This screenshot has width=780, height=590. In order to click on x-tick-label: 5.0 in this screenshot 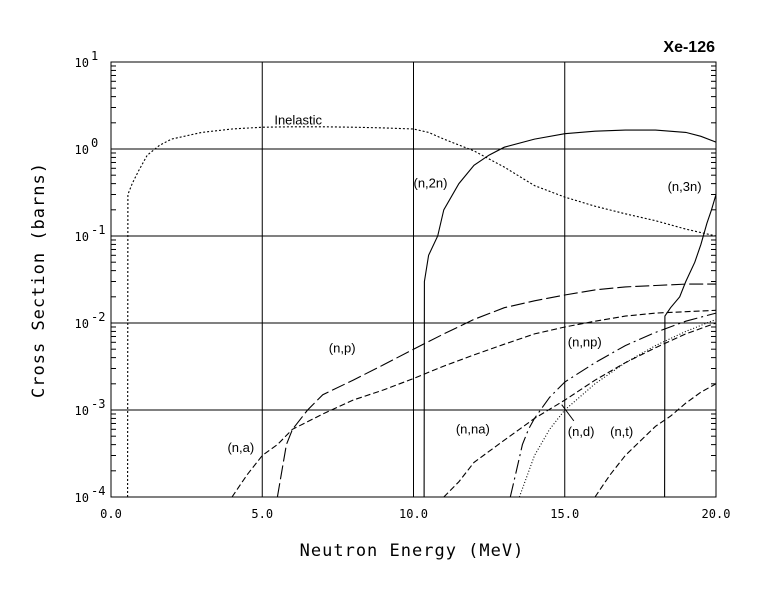, I will do `click(262, 514)`.